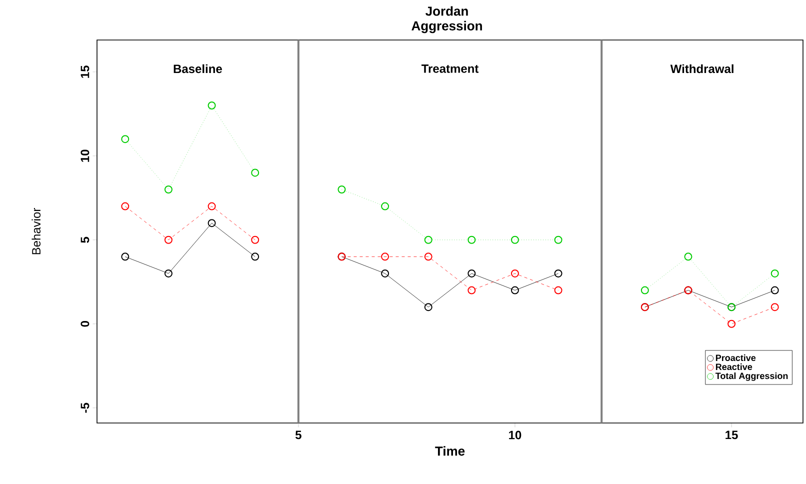 Image resolution: width=806 pixels, height=484 pixels. What do you see at coordinates (85, 324) in the screenshot?
I see `y-tick-label: 0` at bounding box center [85, 324].